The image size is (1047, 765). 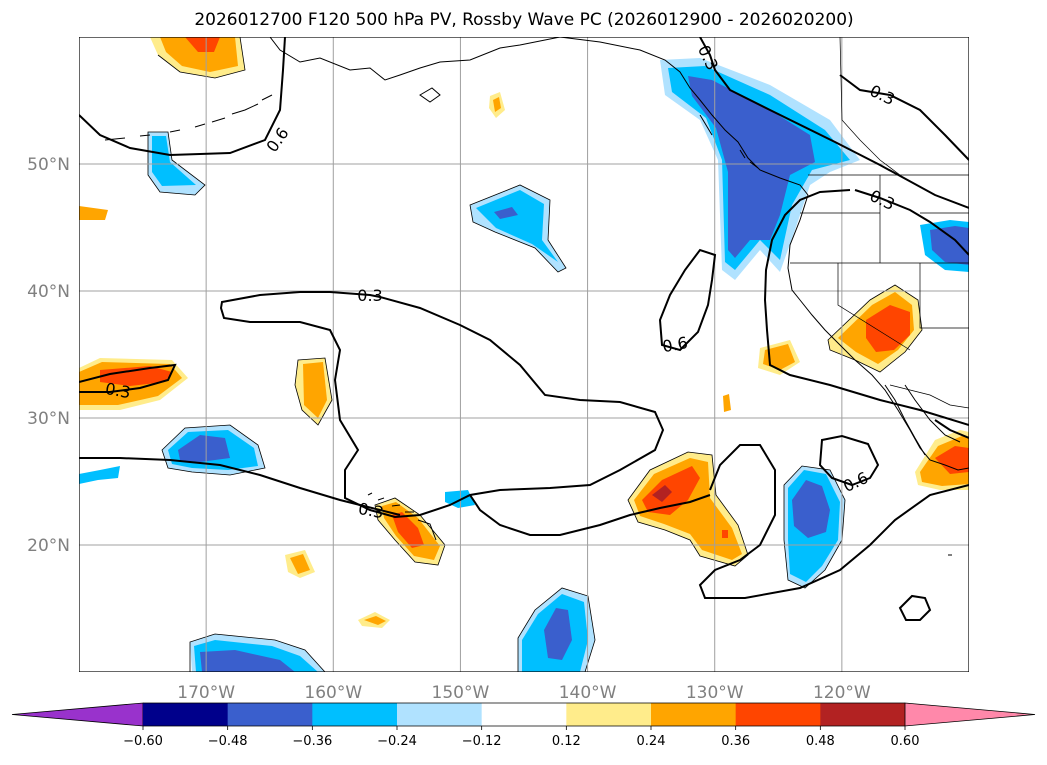 What do you see at coordinates (143, 741) in the screenshot?
I see `colorbar-tick-label: −0.60` at bounding box center [143, 741].